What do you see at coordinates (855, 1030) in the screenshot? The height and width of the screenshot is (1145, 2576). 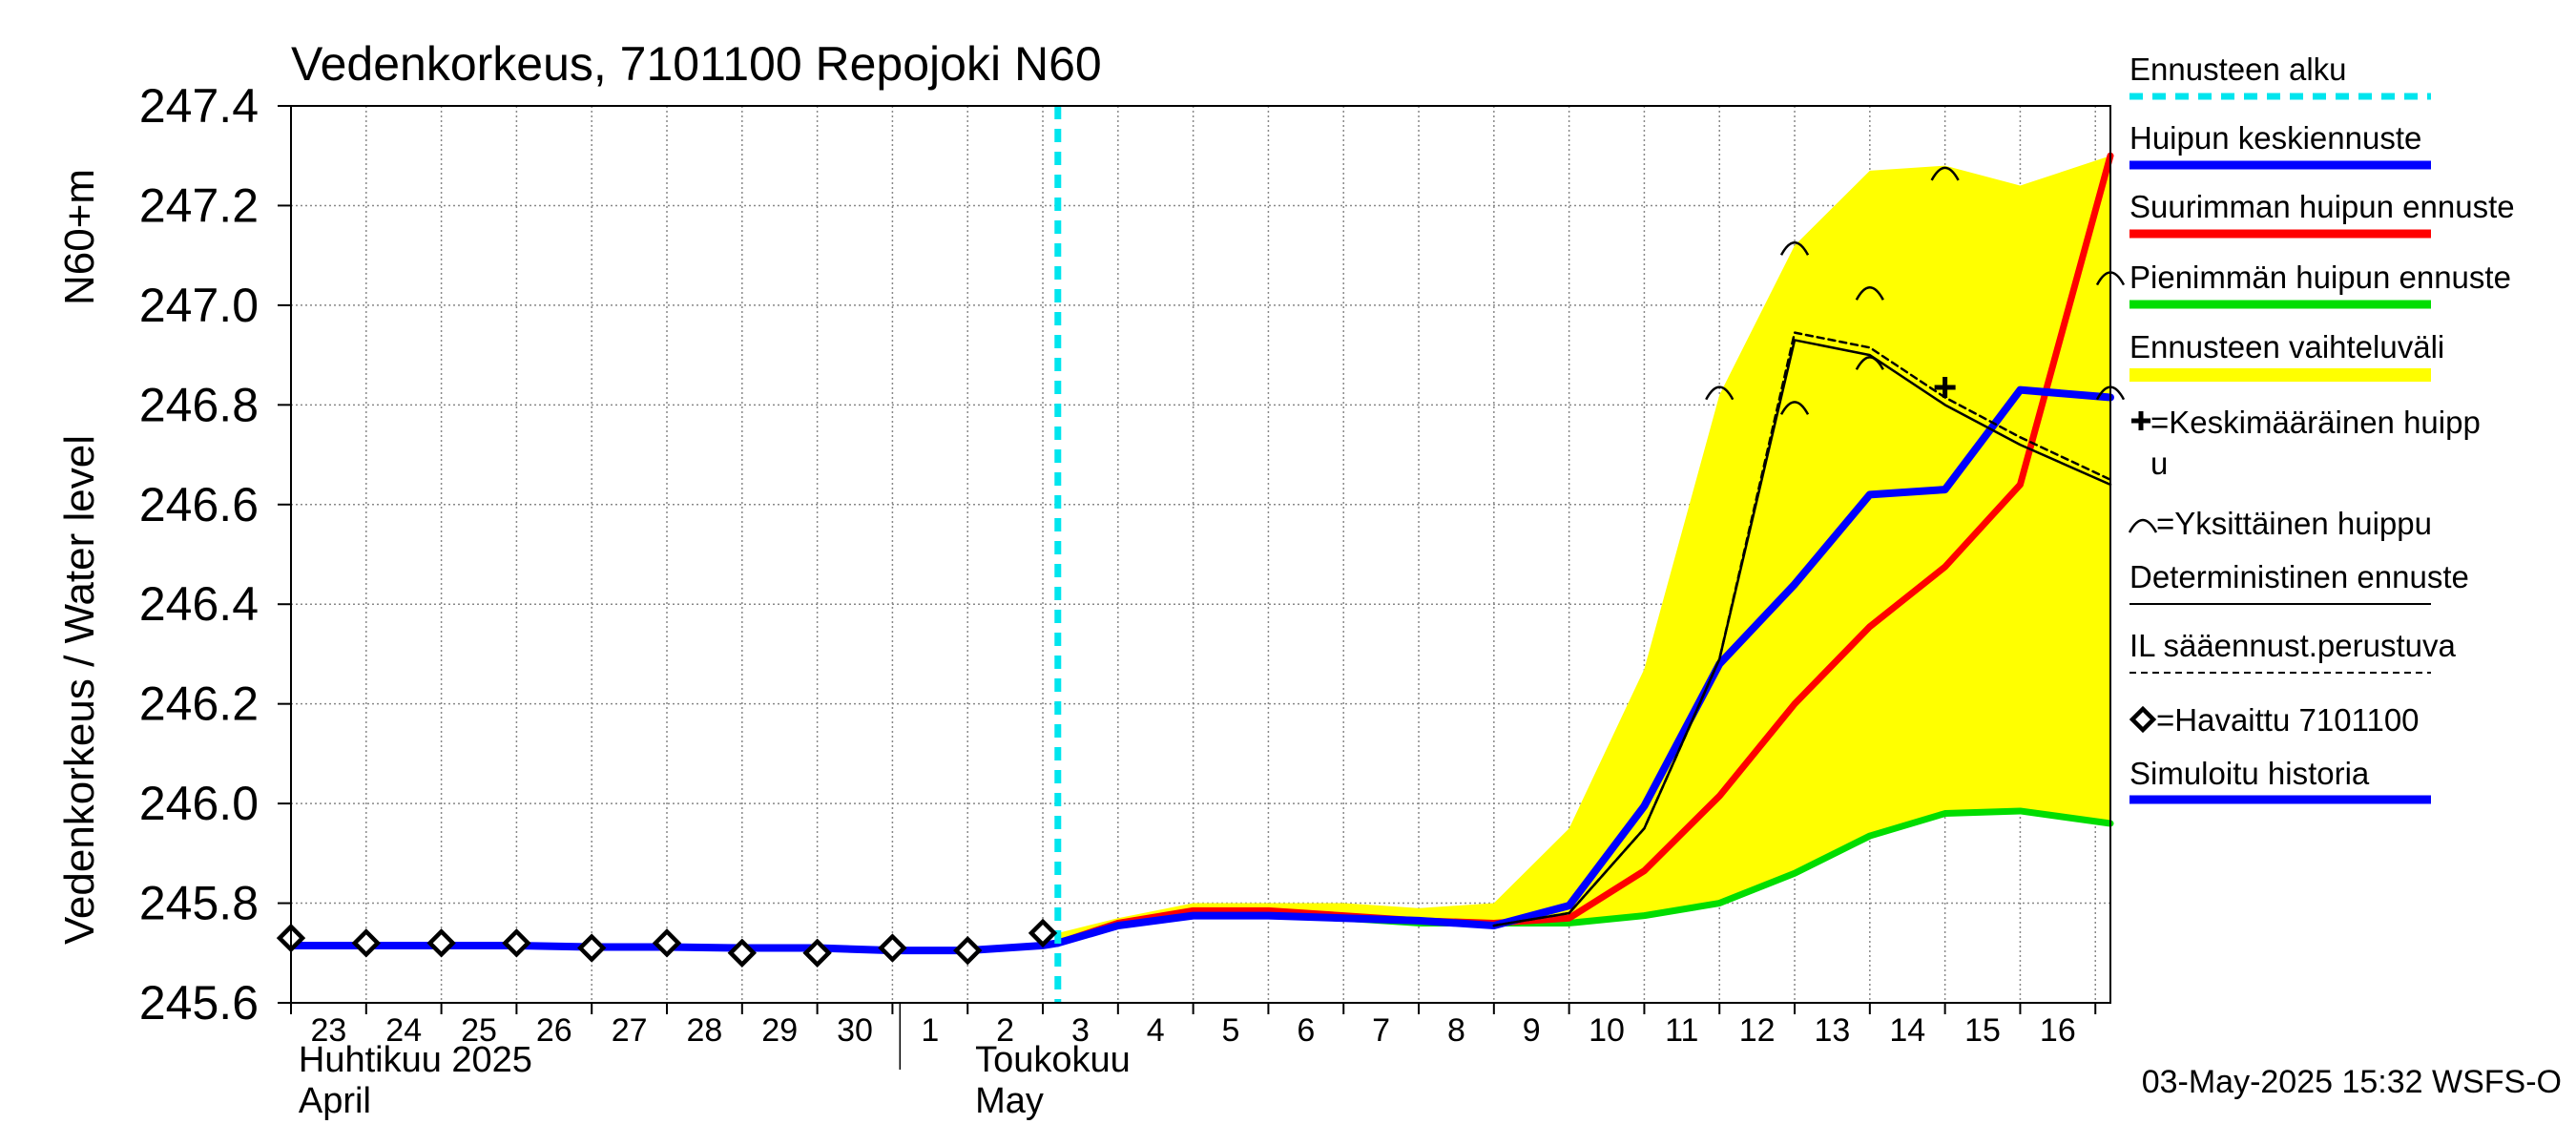 I see `x-tick-label: 30` at bounding box center [855, 1030].